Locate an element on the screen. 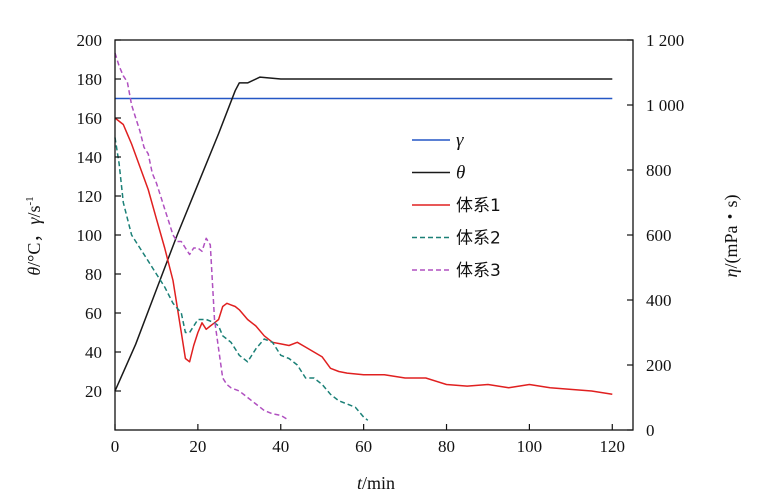 Image resolution: width=764 pixels, height=504 pixels. right-y-tick-label: 0 is located at coordinates (650, 430).